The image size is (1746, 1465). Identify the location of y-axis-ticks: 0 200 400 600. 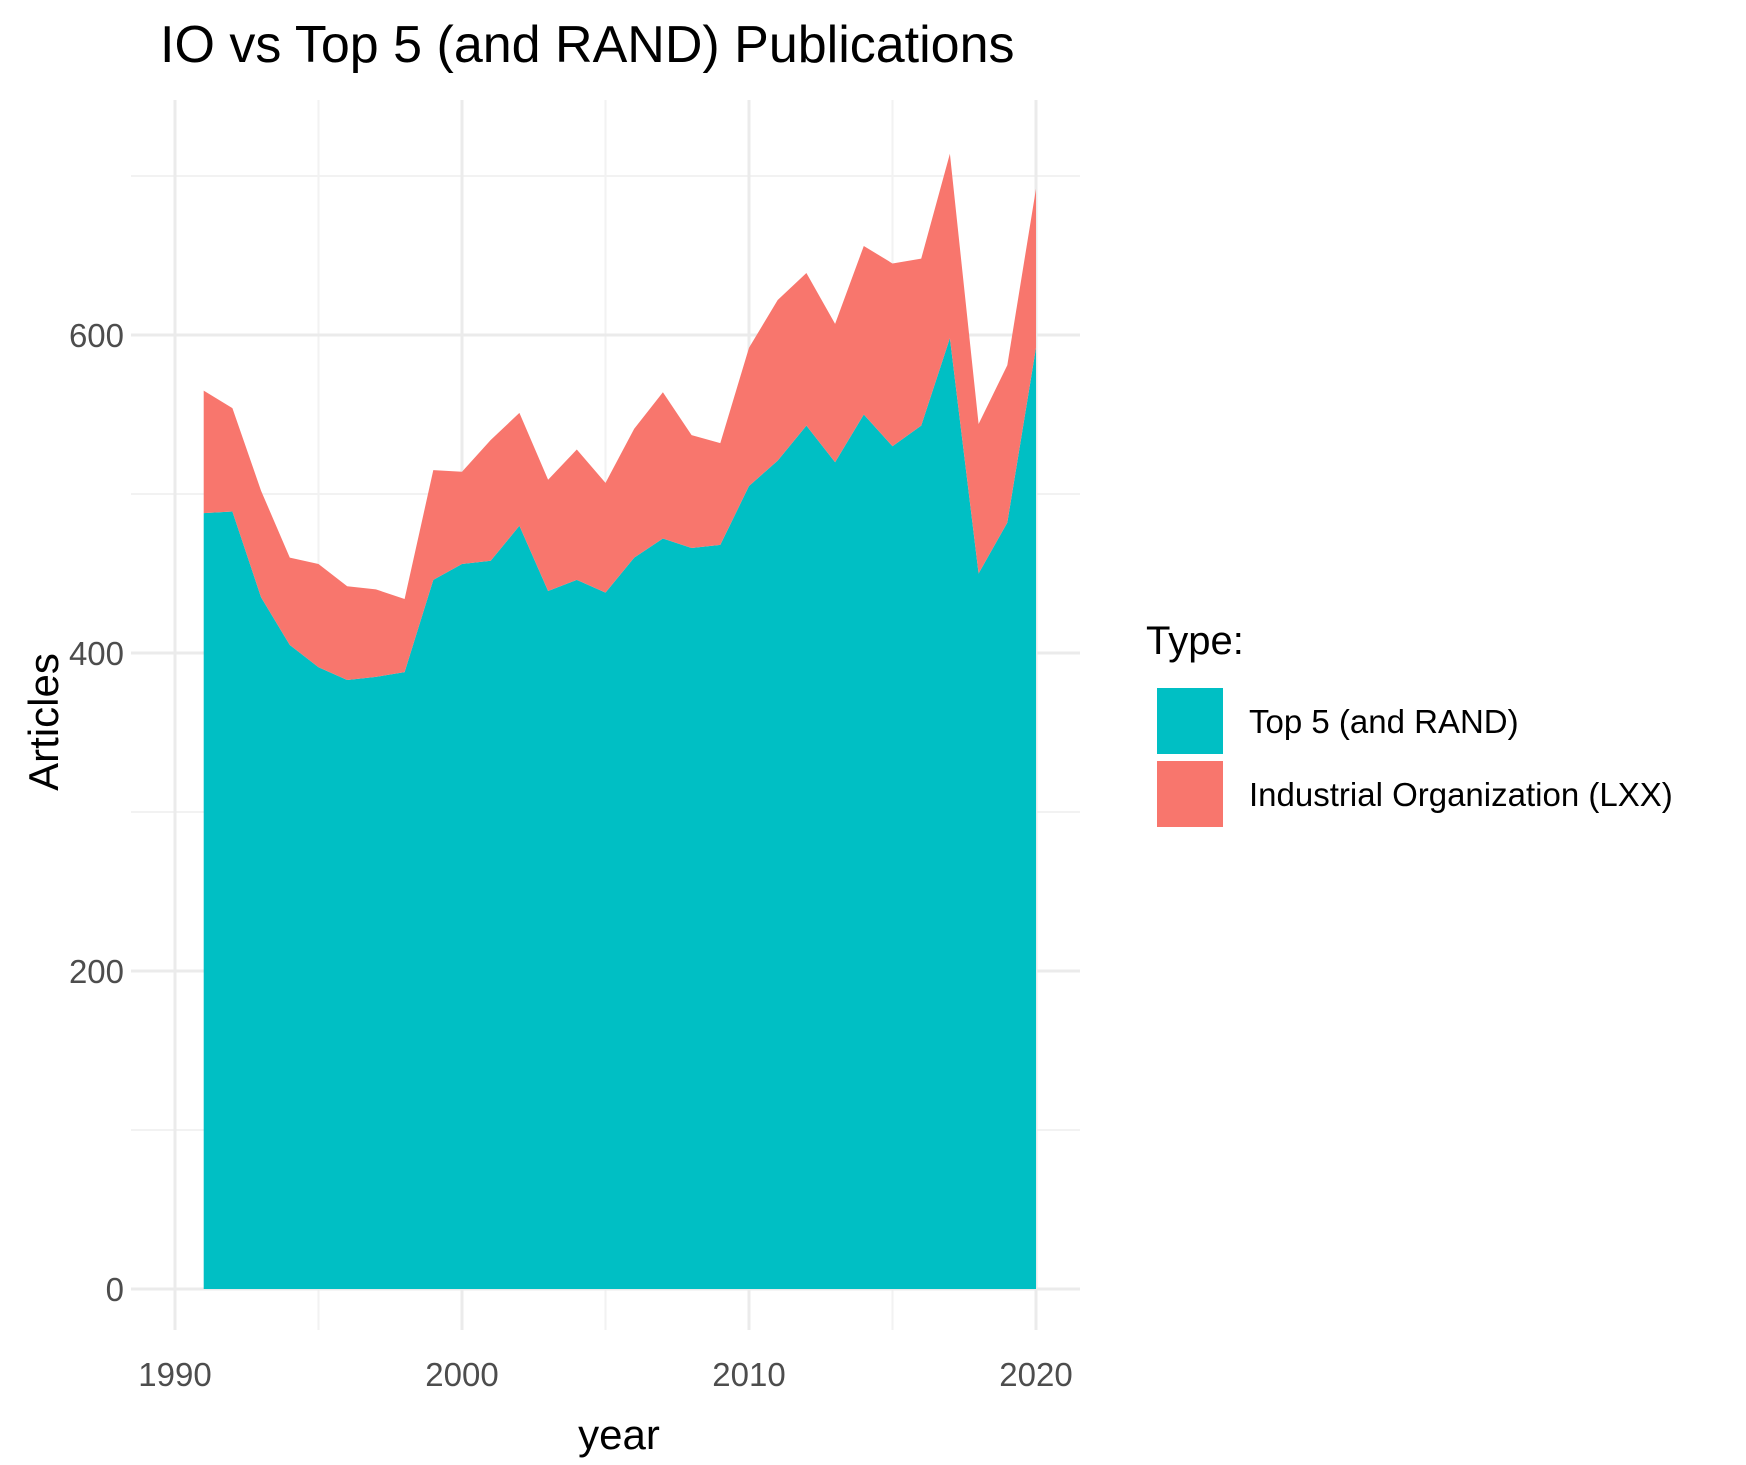
(96, 812).